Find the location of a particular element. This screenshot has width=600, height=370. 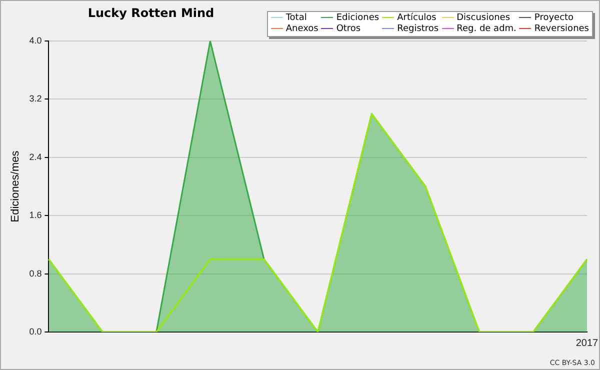

x-tick-label: 2017 is located at coordinates (587, 343).